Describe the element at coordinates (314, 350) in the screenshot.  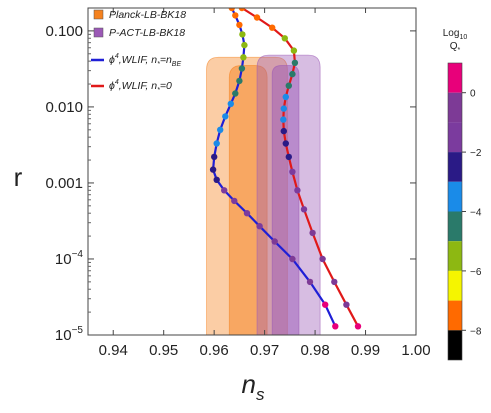
I see `x-tick-label: 0.98` at that location.